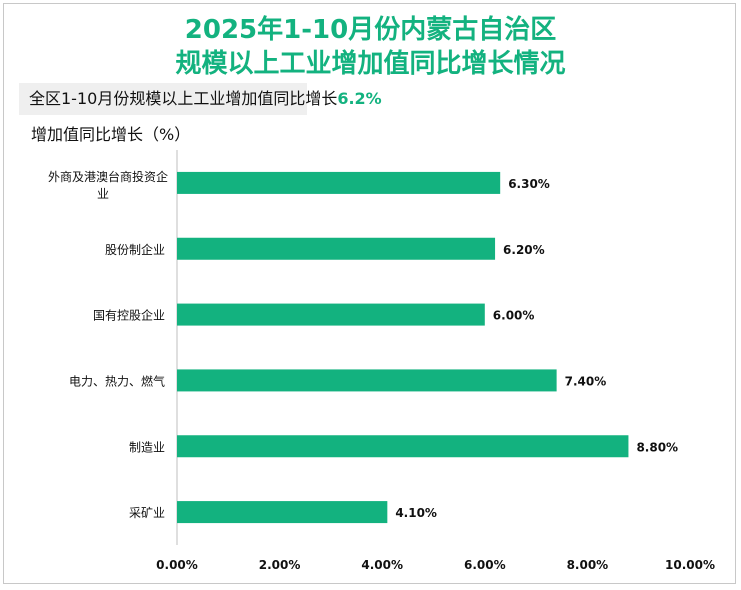 The height and width of the screenshot is (590, 741). What do you see at coordinates (129, 315) in the screenshot?
I see `category-label: 国有控股企业` at bounding box center [129, 315].